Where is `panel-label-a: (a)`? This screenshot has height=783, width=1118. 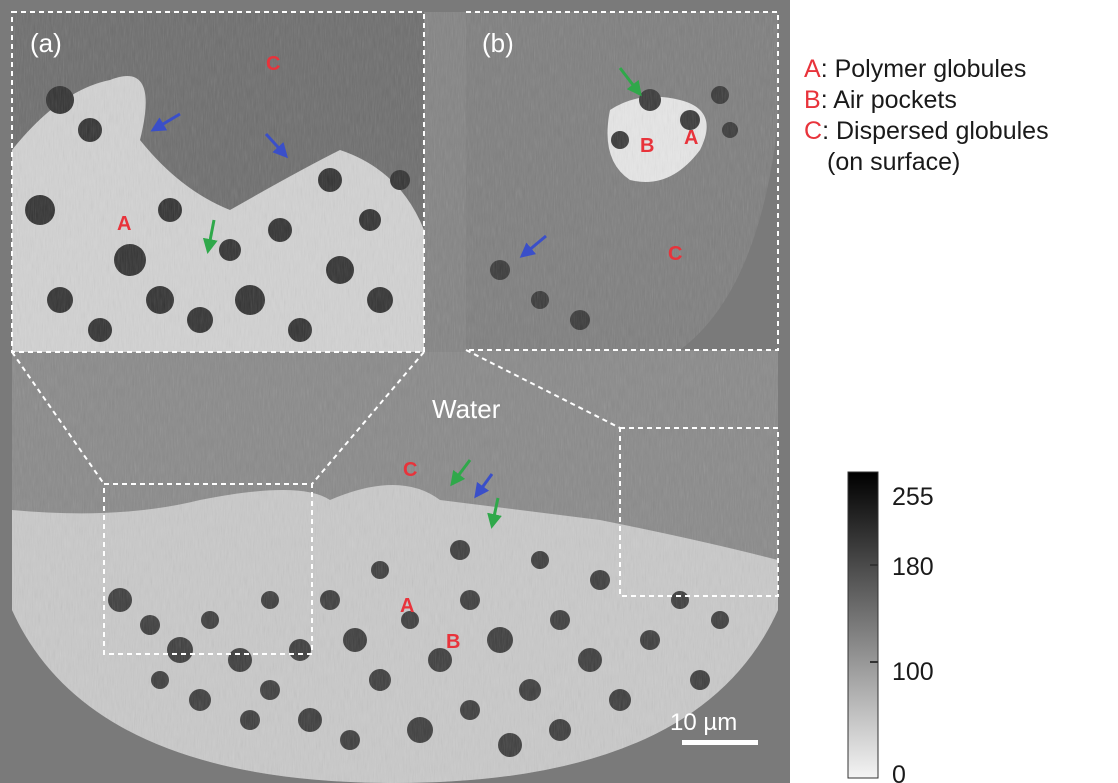
panel-label-a: (a) is located at coordinates (46, 43).